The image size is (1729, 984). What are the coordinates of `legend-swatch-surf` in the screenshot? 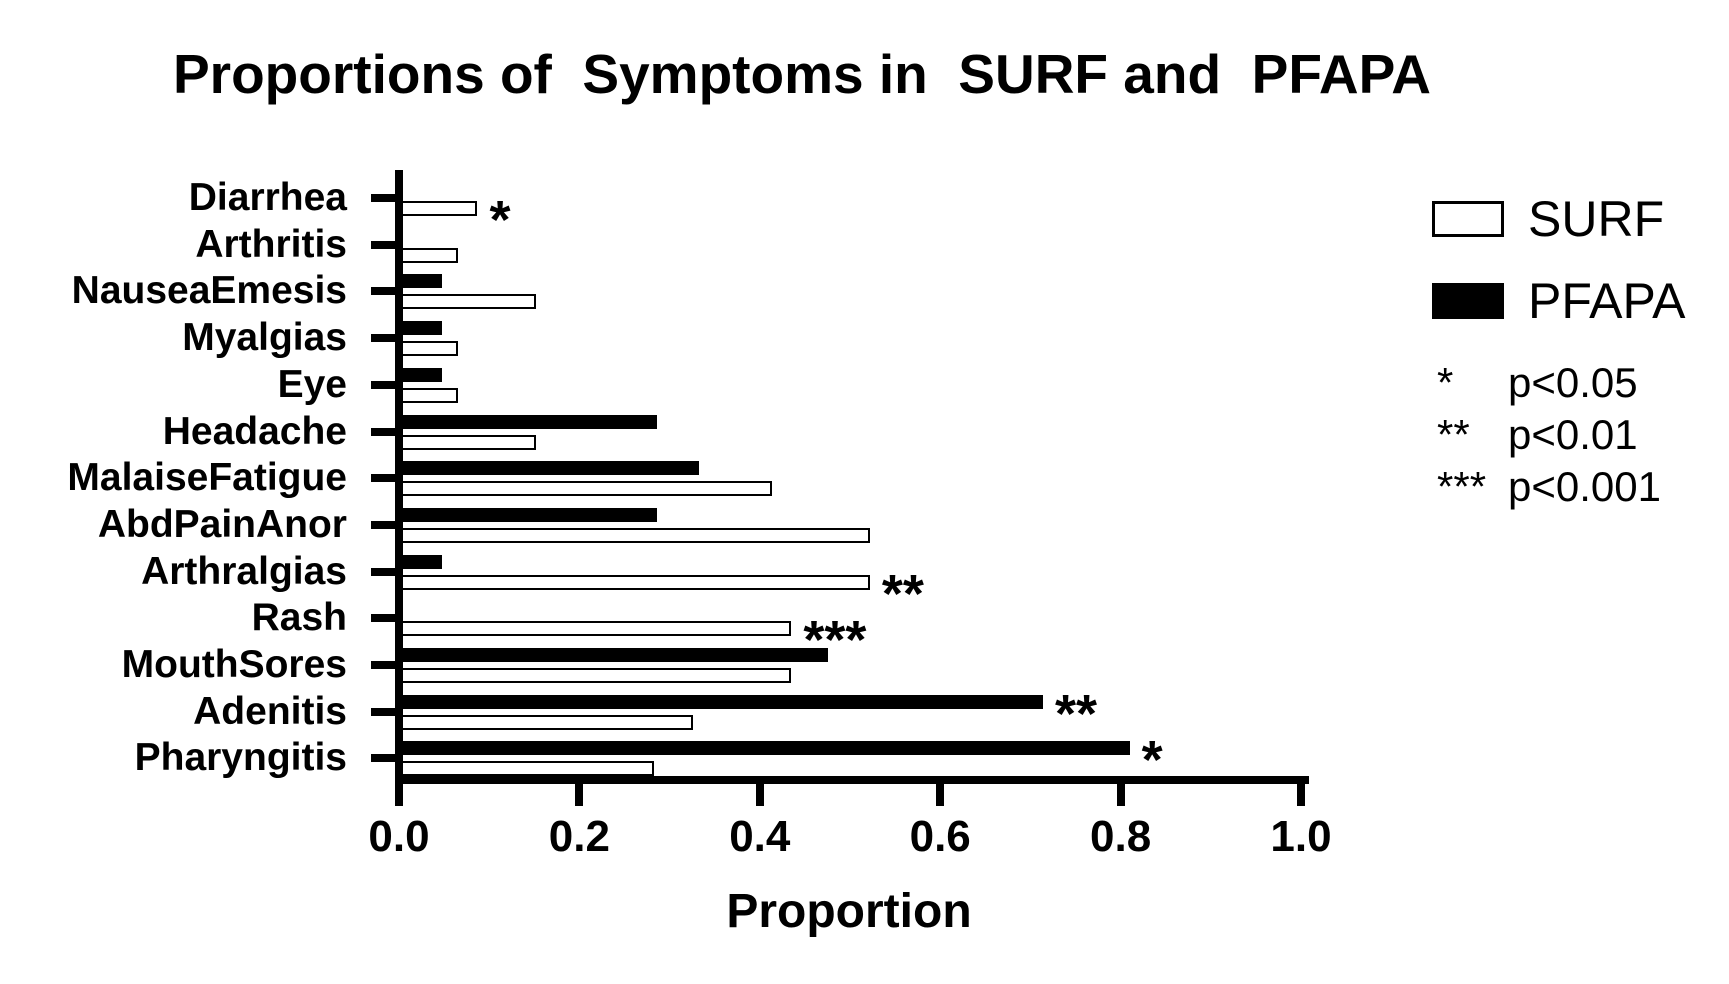 It's located at (1468, 219).